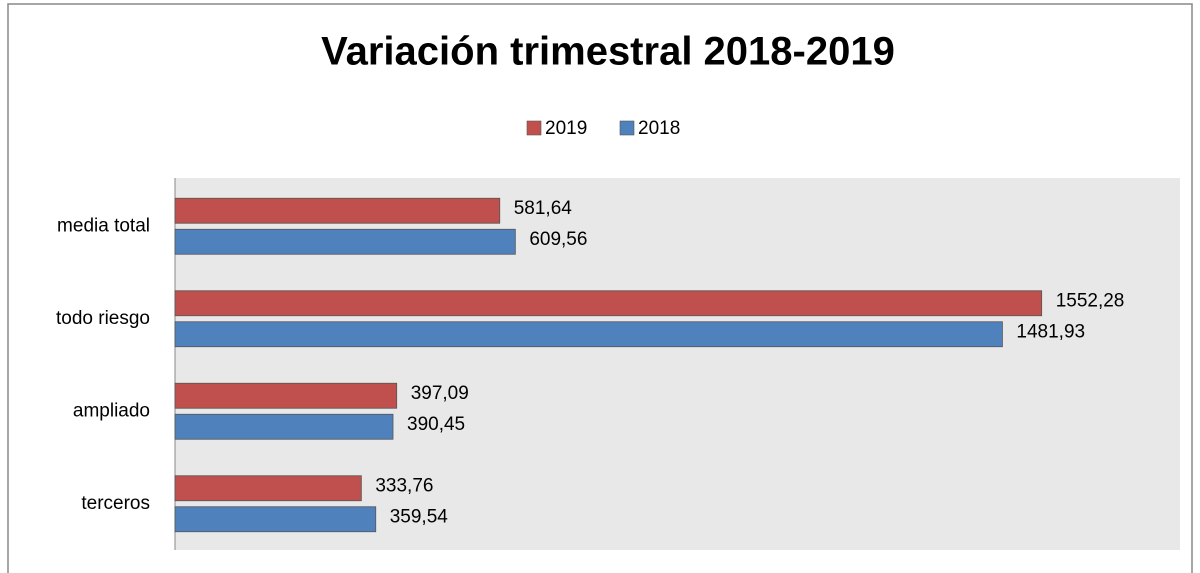  I want to click on data-label: 390,45, so click(436, 424).